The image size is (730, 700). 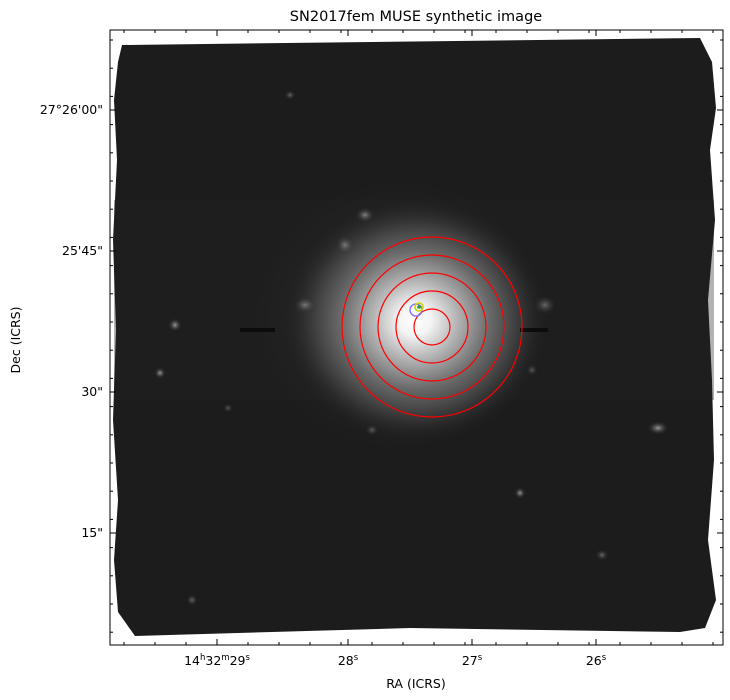 What do you see at coordinates (15, 340) in the screenshot?
I see `y-axis-label: Dec (ICRS)` at bounding box center [15, 340].